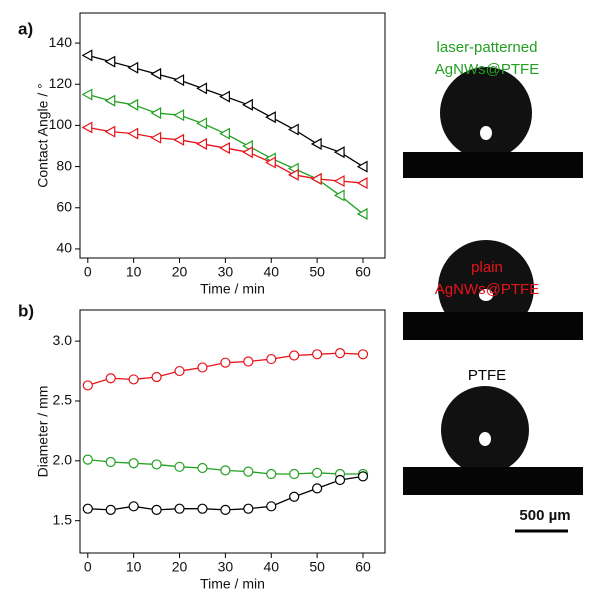  What do you see at coordinates (61, 124) in the screenshot?
I see `y-tick-label: 100` at bounding box center [61, 124].